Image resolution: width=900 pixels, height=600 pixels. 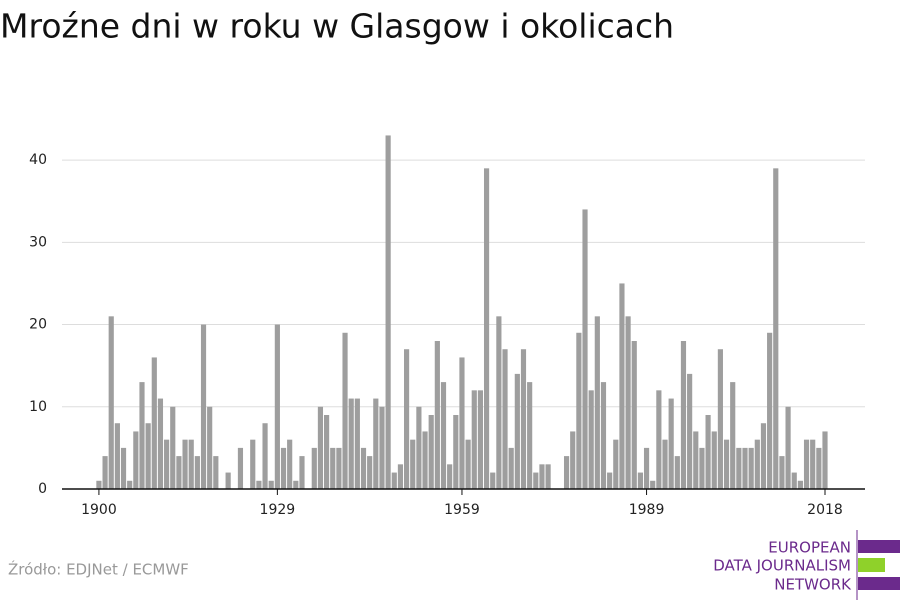 I want to click on y-tick-label: 30, so click(x=38, y=242).